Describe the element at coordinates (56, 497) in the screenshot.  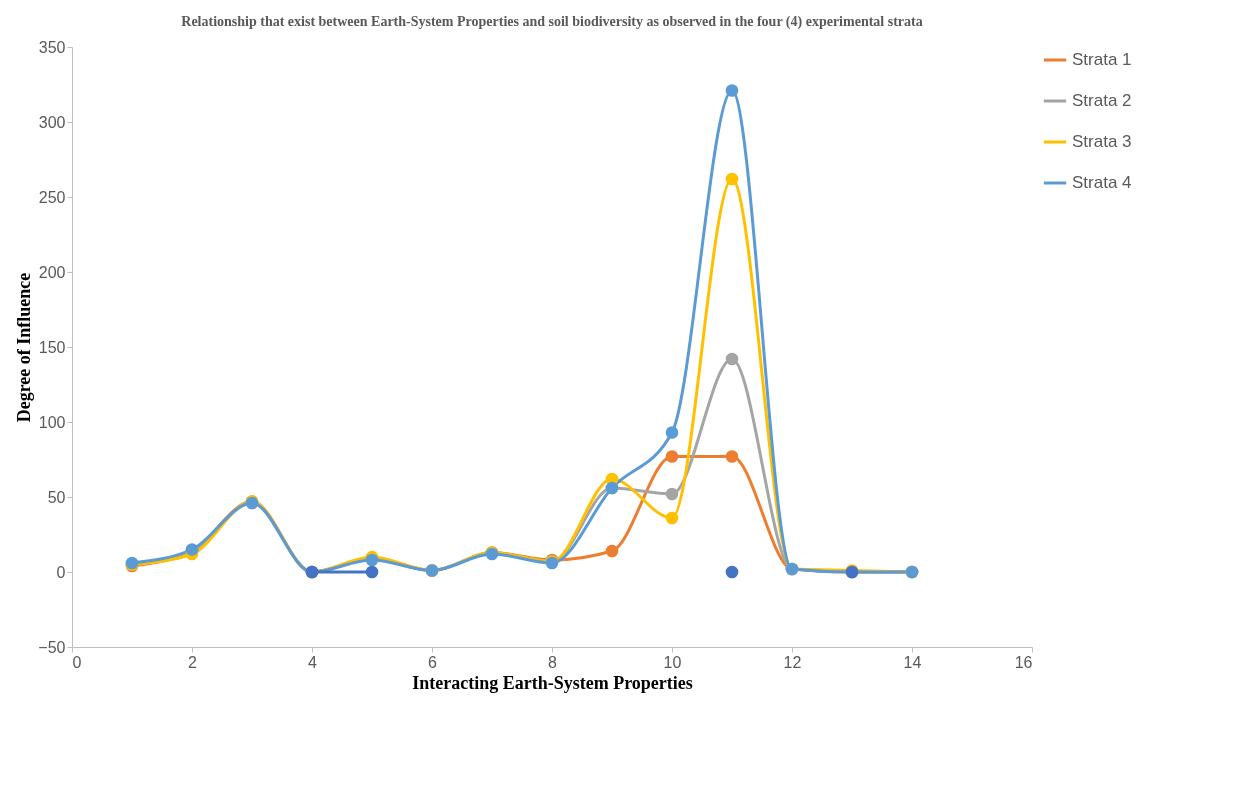
I see `y-tick-label: 50` at that location.